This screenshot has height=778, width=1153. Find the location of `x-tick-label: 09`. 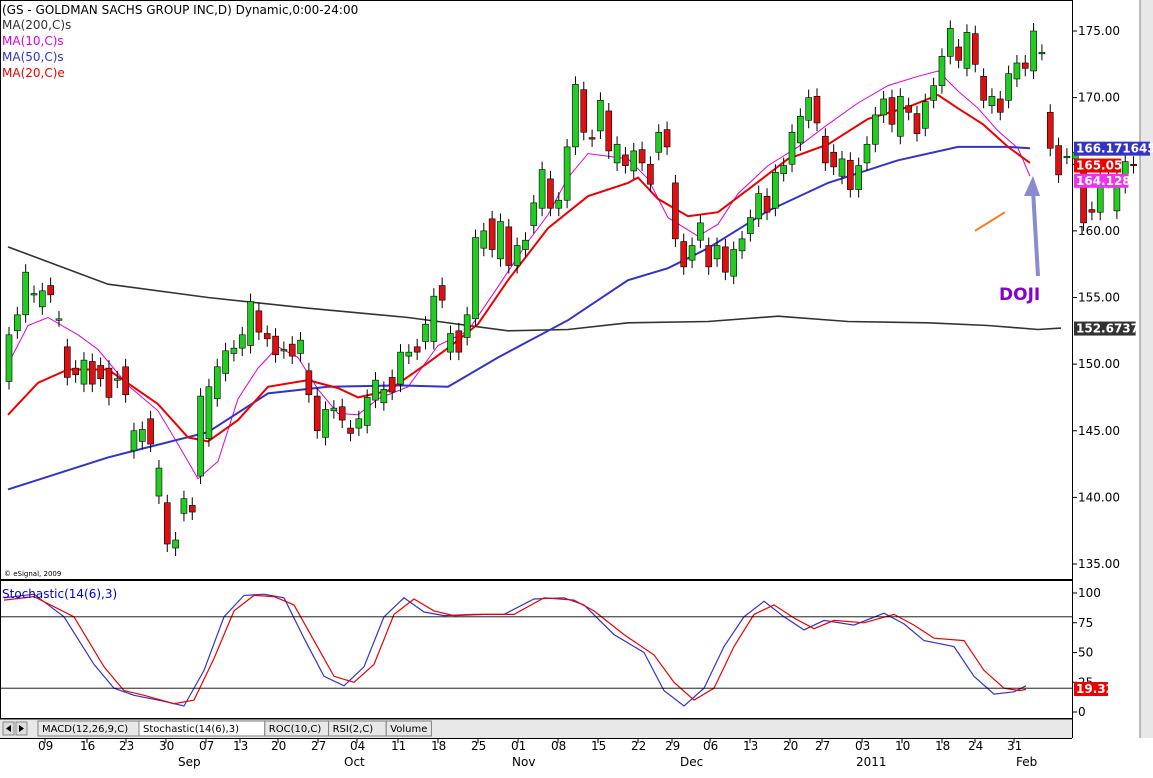

x-tick-label: 09 is located at coordinates (45, 746).